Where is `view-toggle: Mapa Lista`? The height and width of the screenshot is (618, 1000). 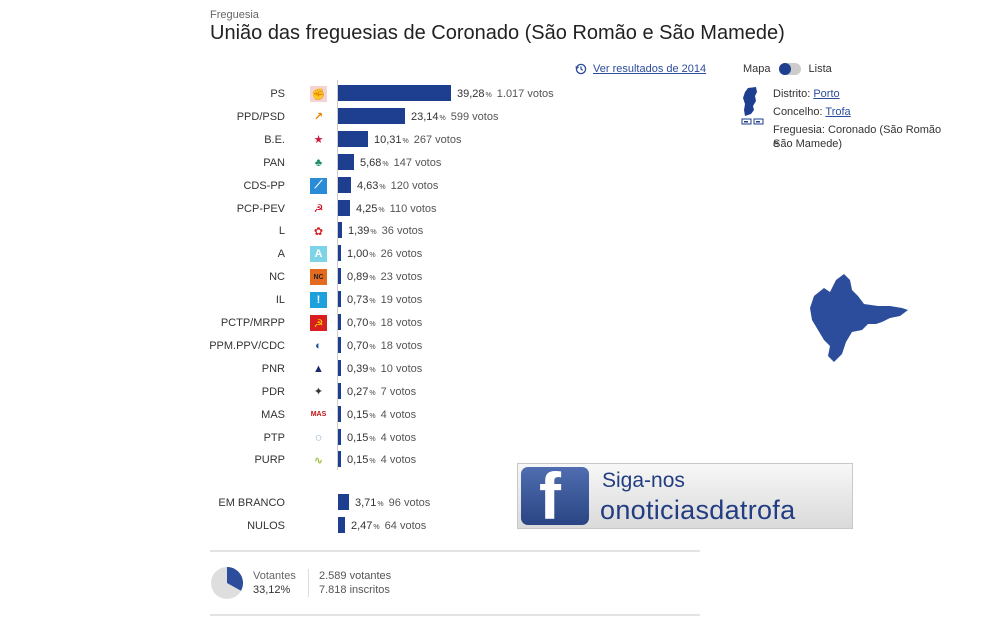
view-toggle: Mapa Lista is located at coordinates (787, 69).